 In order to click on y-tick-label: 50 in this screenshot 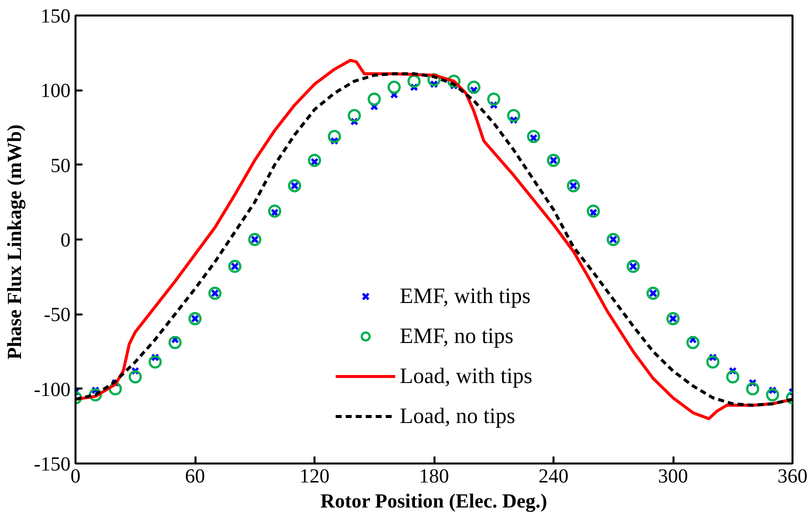, I will do `click(60, 165)`.